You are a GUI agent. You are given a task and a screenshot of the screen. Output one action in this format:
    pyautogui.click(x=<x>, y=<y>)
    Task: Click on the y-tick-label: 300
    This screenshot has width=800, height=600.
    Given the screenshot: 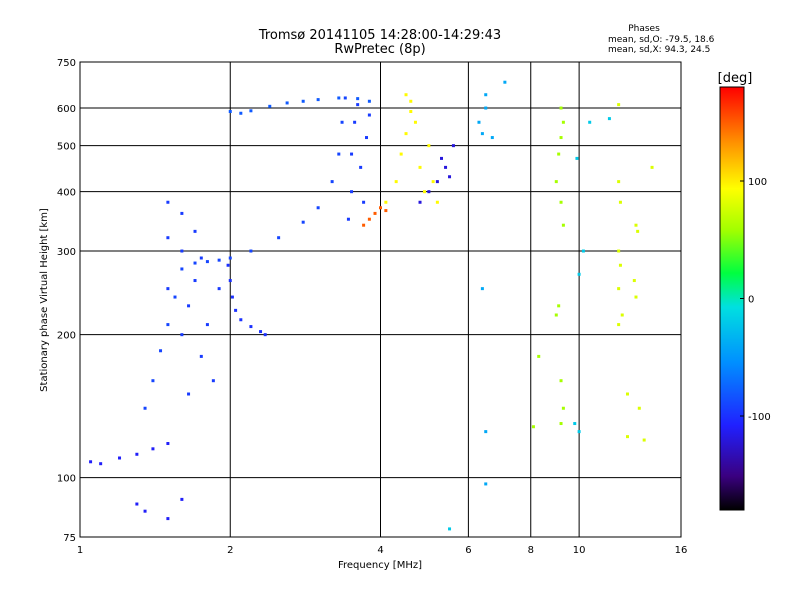 What is the action you would take?
    pyautogui.click(x=66, y=252)
    